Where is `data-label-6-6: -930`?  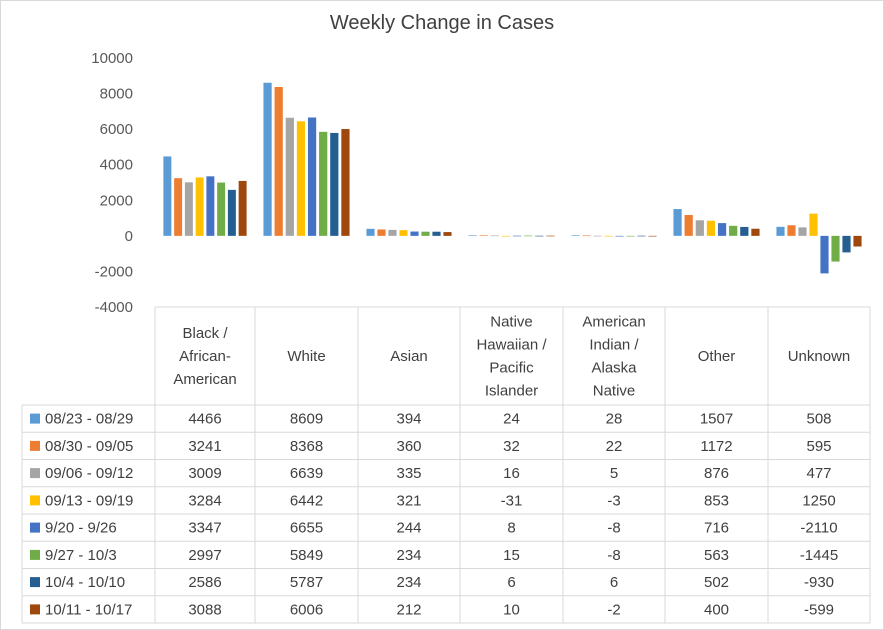
data-label-6-6: -930 is located at coordinates (819, 582).